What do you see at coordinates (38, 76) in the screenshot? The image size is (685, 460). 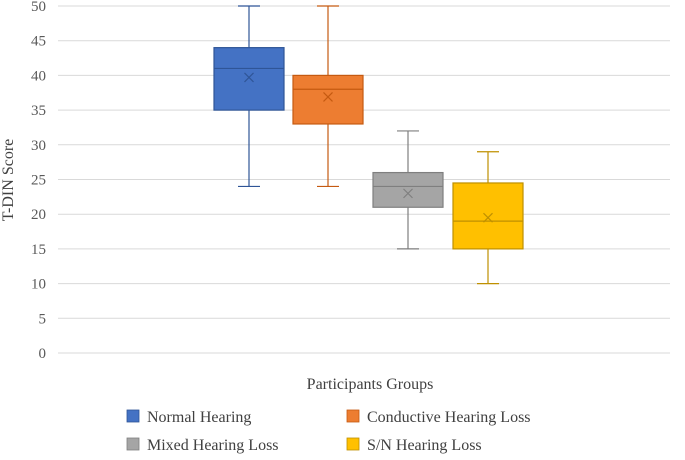 I see `y-tick-label: 40` at bounding box center [38, 76].